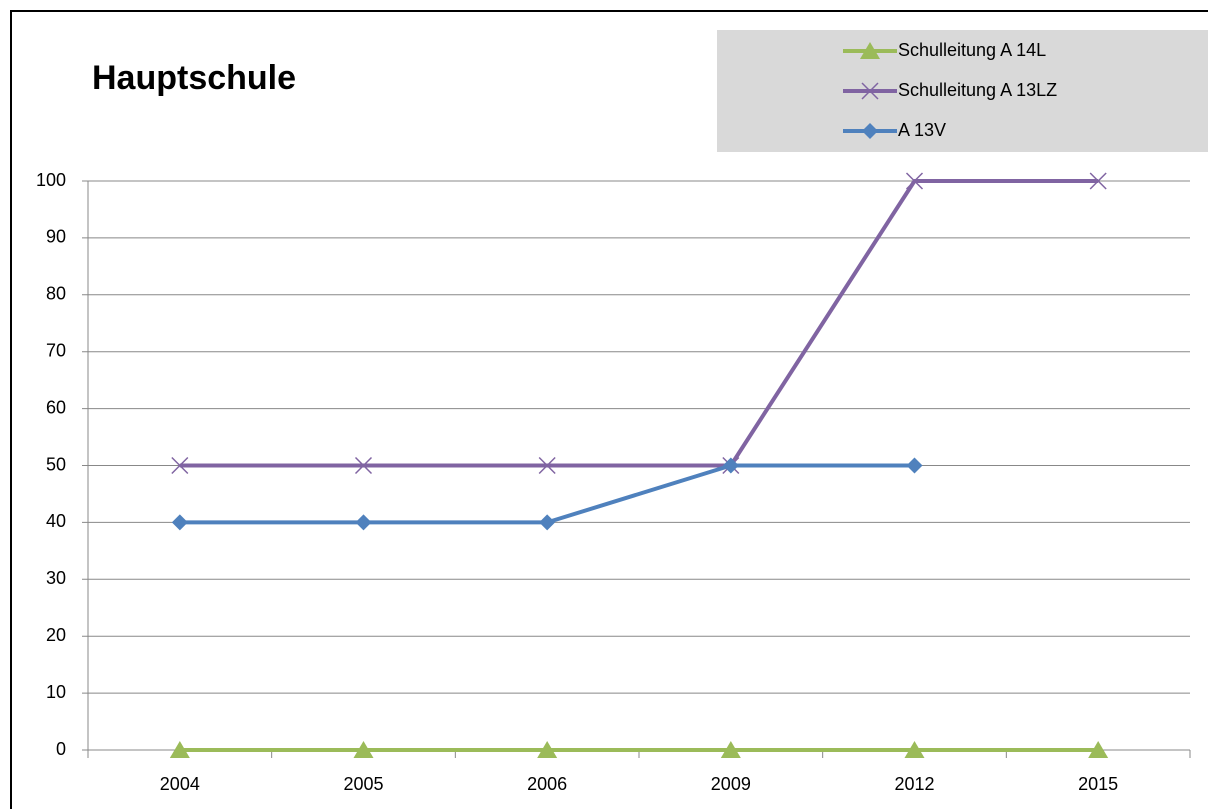  I want to click on y-tick-label: 20, so click(56, 635).